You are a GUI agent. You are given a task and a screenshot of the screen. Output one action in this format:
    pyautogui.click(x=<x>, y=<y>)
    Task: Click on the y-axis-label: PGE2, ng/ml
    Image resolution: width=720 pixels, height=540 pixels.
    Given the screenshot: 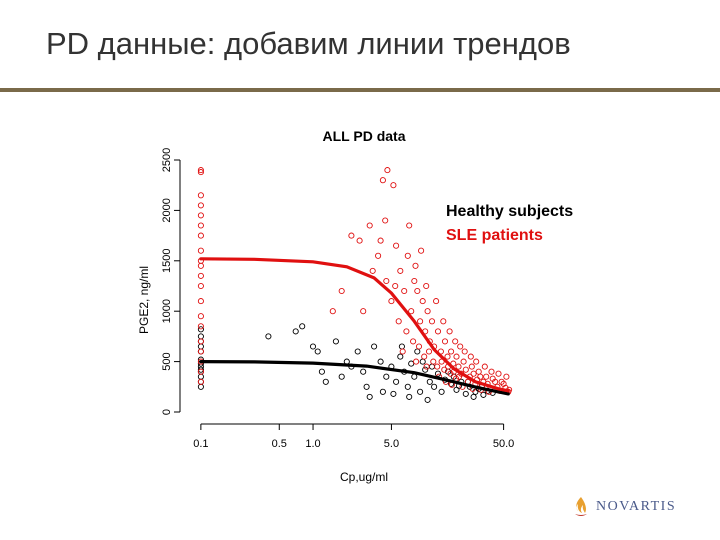 What is the action you would take?
    pyautogui.click(x=144, y=300)
    